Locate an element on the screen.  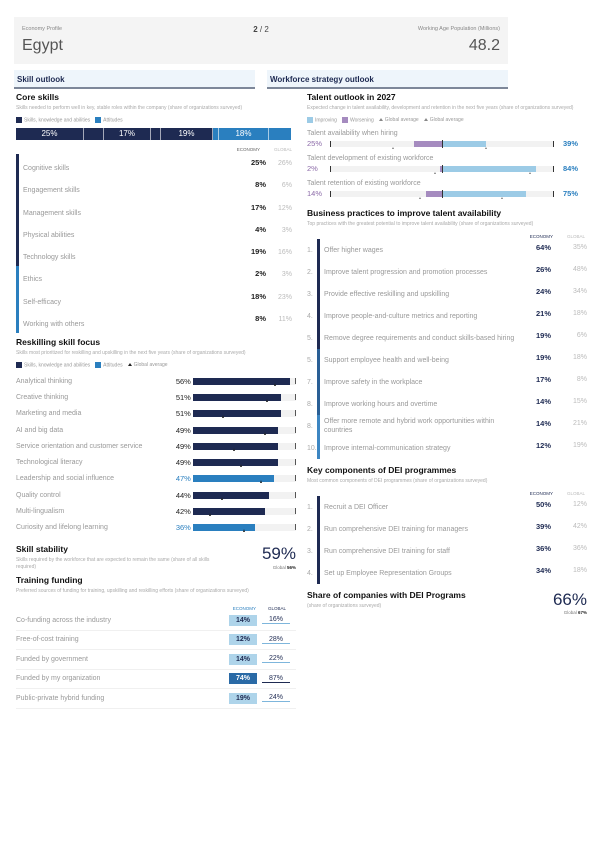
funding-col-headers: ECONOMY GLOBAL is located at coordinates (156, 608).